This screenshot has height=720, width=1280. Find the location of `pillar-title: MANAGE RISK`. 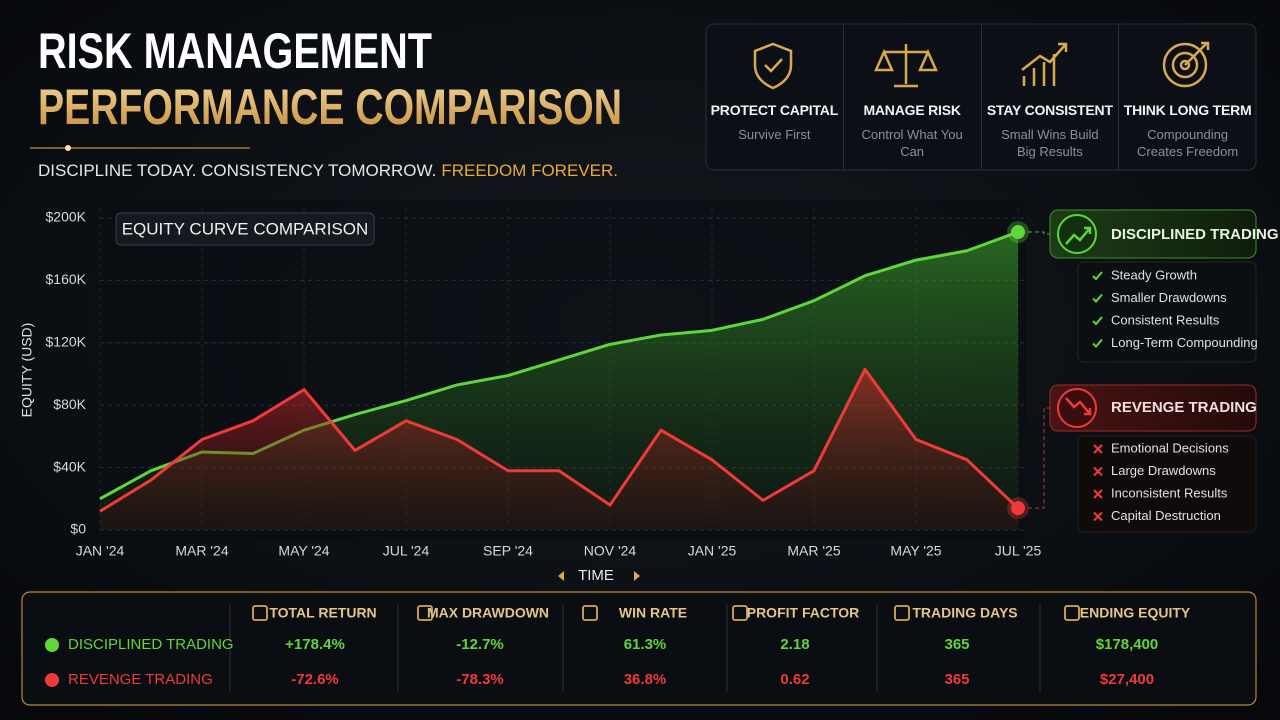

pillar-title: MANAGE RISK is located at coordinates (912, 110).